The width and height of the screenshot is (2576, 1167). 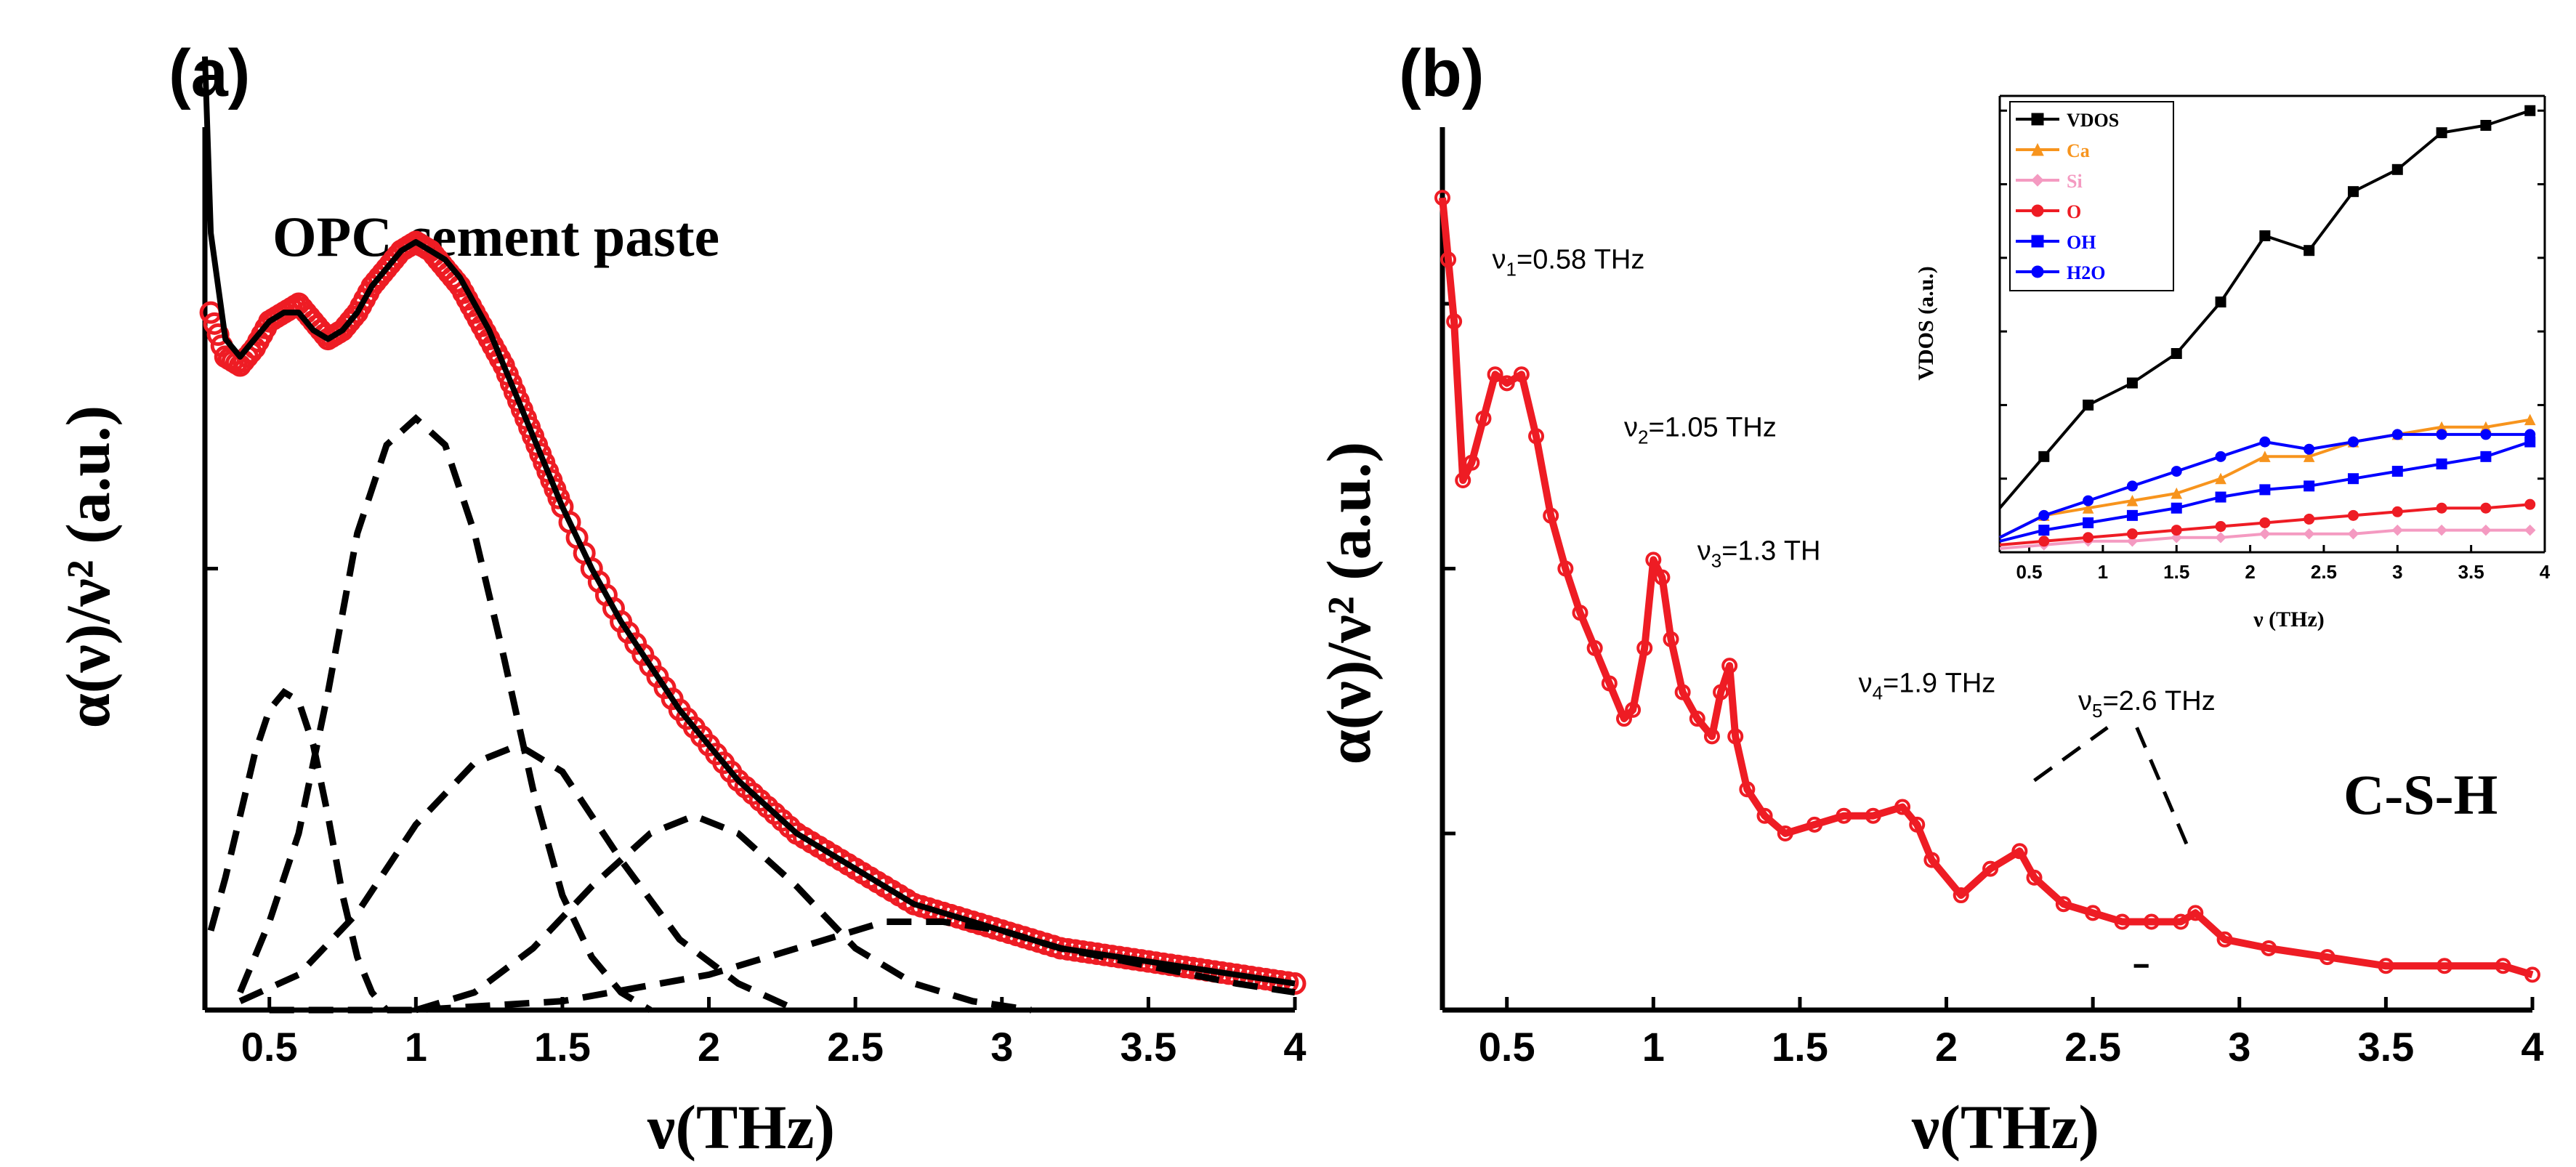 I want to click on panel-b-title: C-S-H, so click(x=2421, y=794).